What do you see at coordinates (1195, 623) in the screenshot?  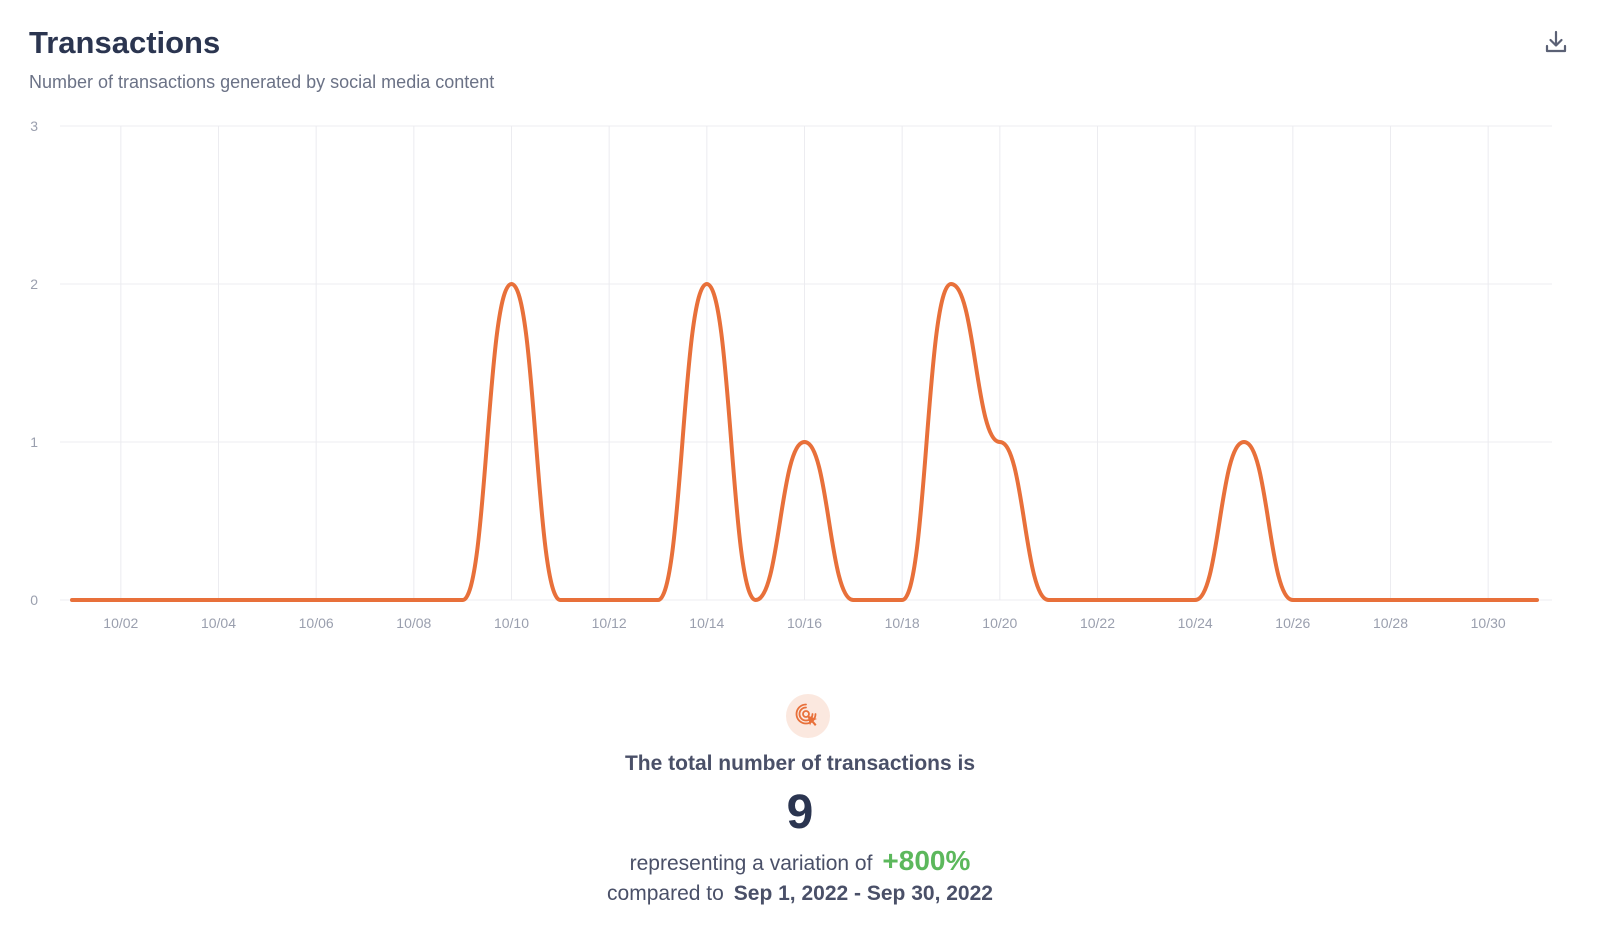 I see `x-tick-label: 10/24` at bounding box center [1195, 623].